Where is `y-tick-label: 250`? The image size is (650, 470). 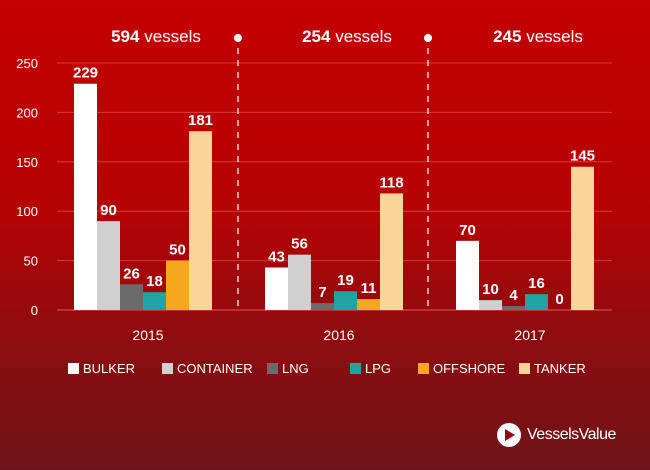
y-tick-label: 250 is located at coordinates (27, 63).